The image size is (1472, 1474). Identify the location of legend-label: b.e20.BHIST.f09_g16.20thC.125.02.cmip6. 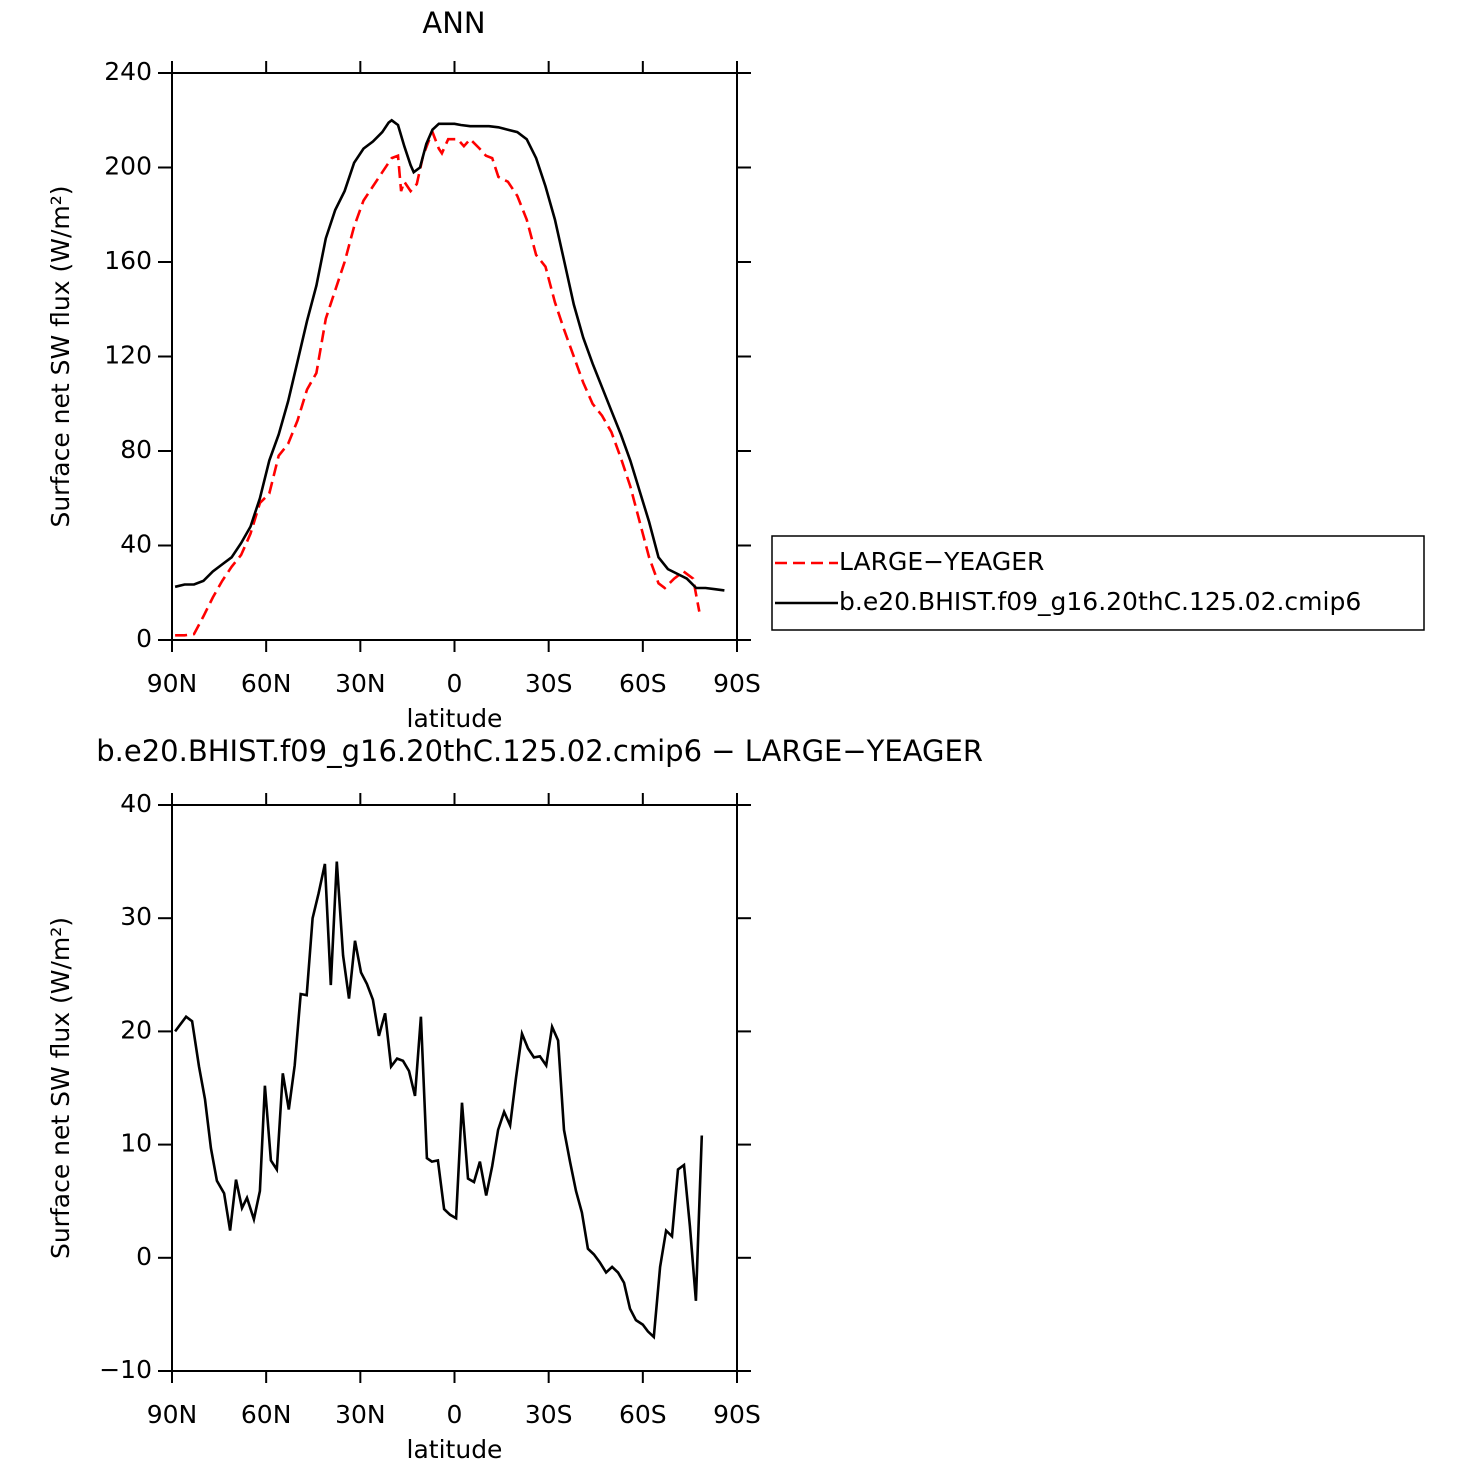
(1100, 601).